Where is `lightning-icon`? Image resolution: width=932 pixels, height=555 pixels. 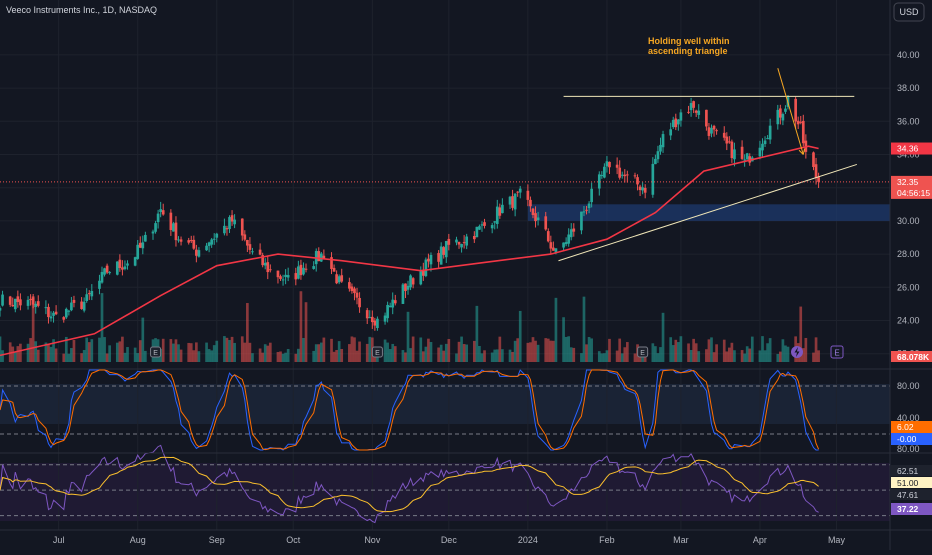
lightning-icon is located at coordinates (797, 352).